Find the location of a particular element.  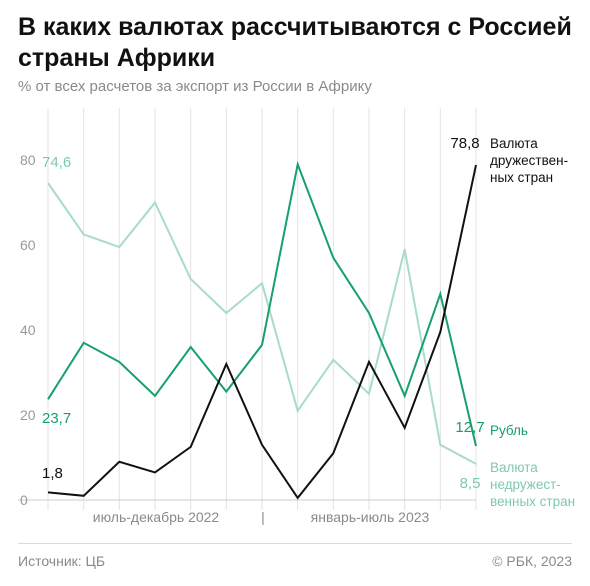

y-tick-label: 80 is located at coordinates (28, 160).